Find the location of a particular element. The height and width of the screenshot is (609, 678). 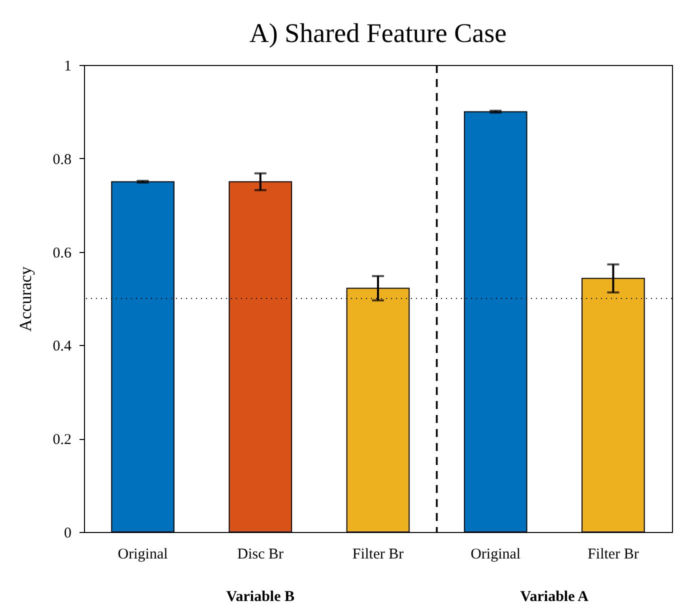

y-tick-label: 0.4 is located at coordinates (62, 346).